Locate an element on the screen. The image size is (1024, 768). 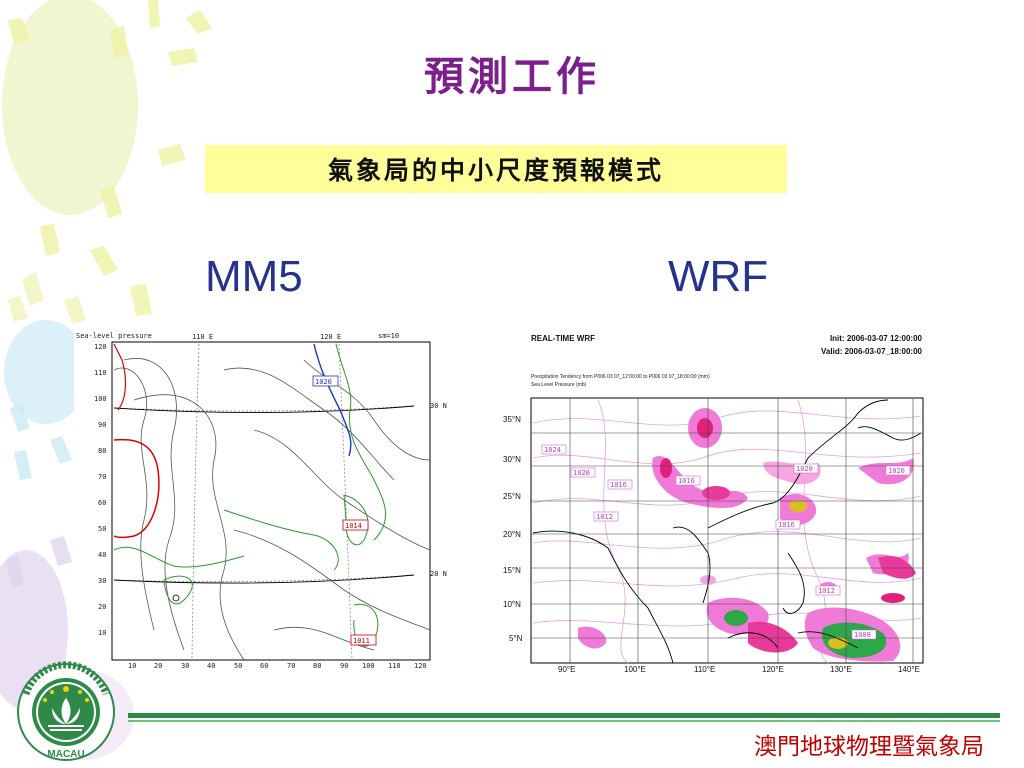
mm5-ytick: 80 is located at coordinates (102, 451).